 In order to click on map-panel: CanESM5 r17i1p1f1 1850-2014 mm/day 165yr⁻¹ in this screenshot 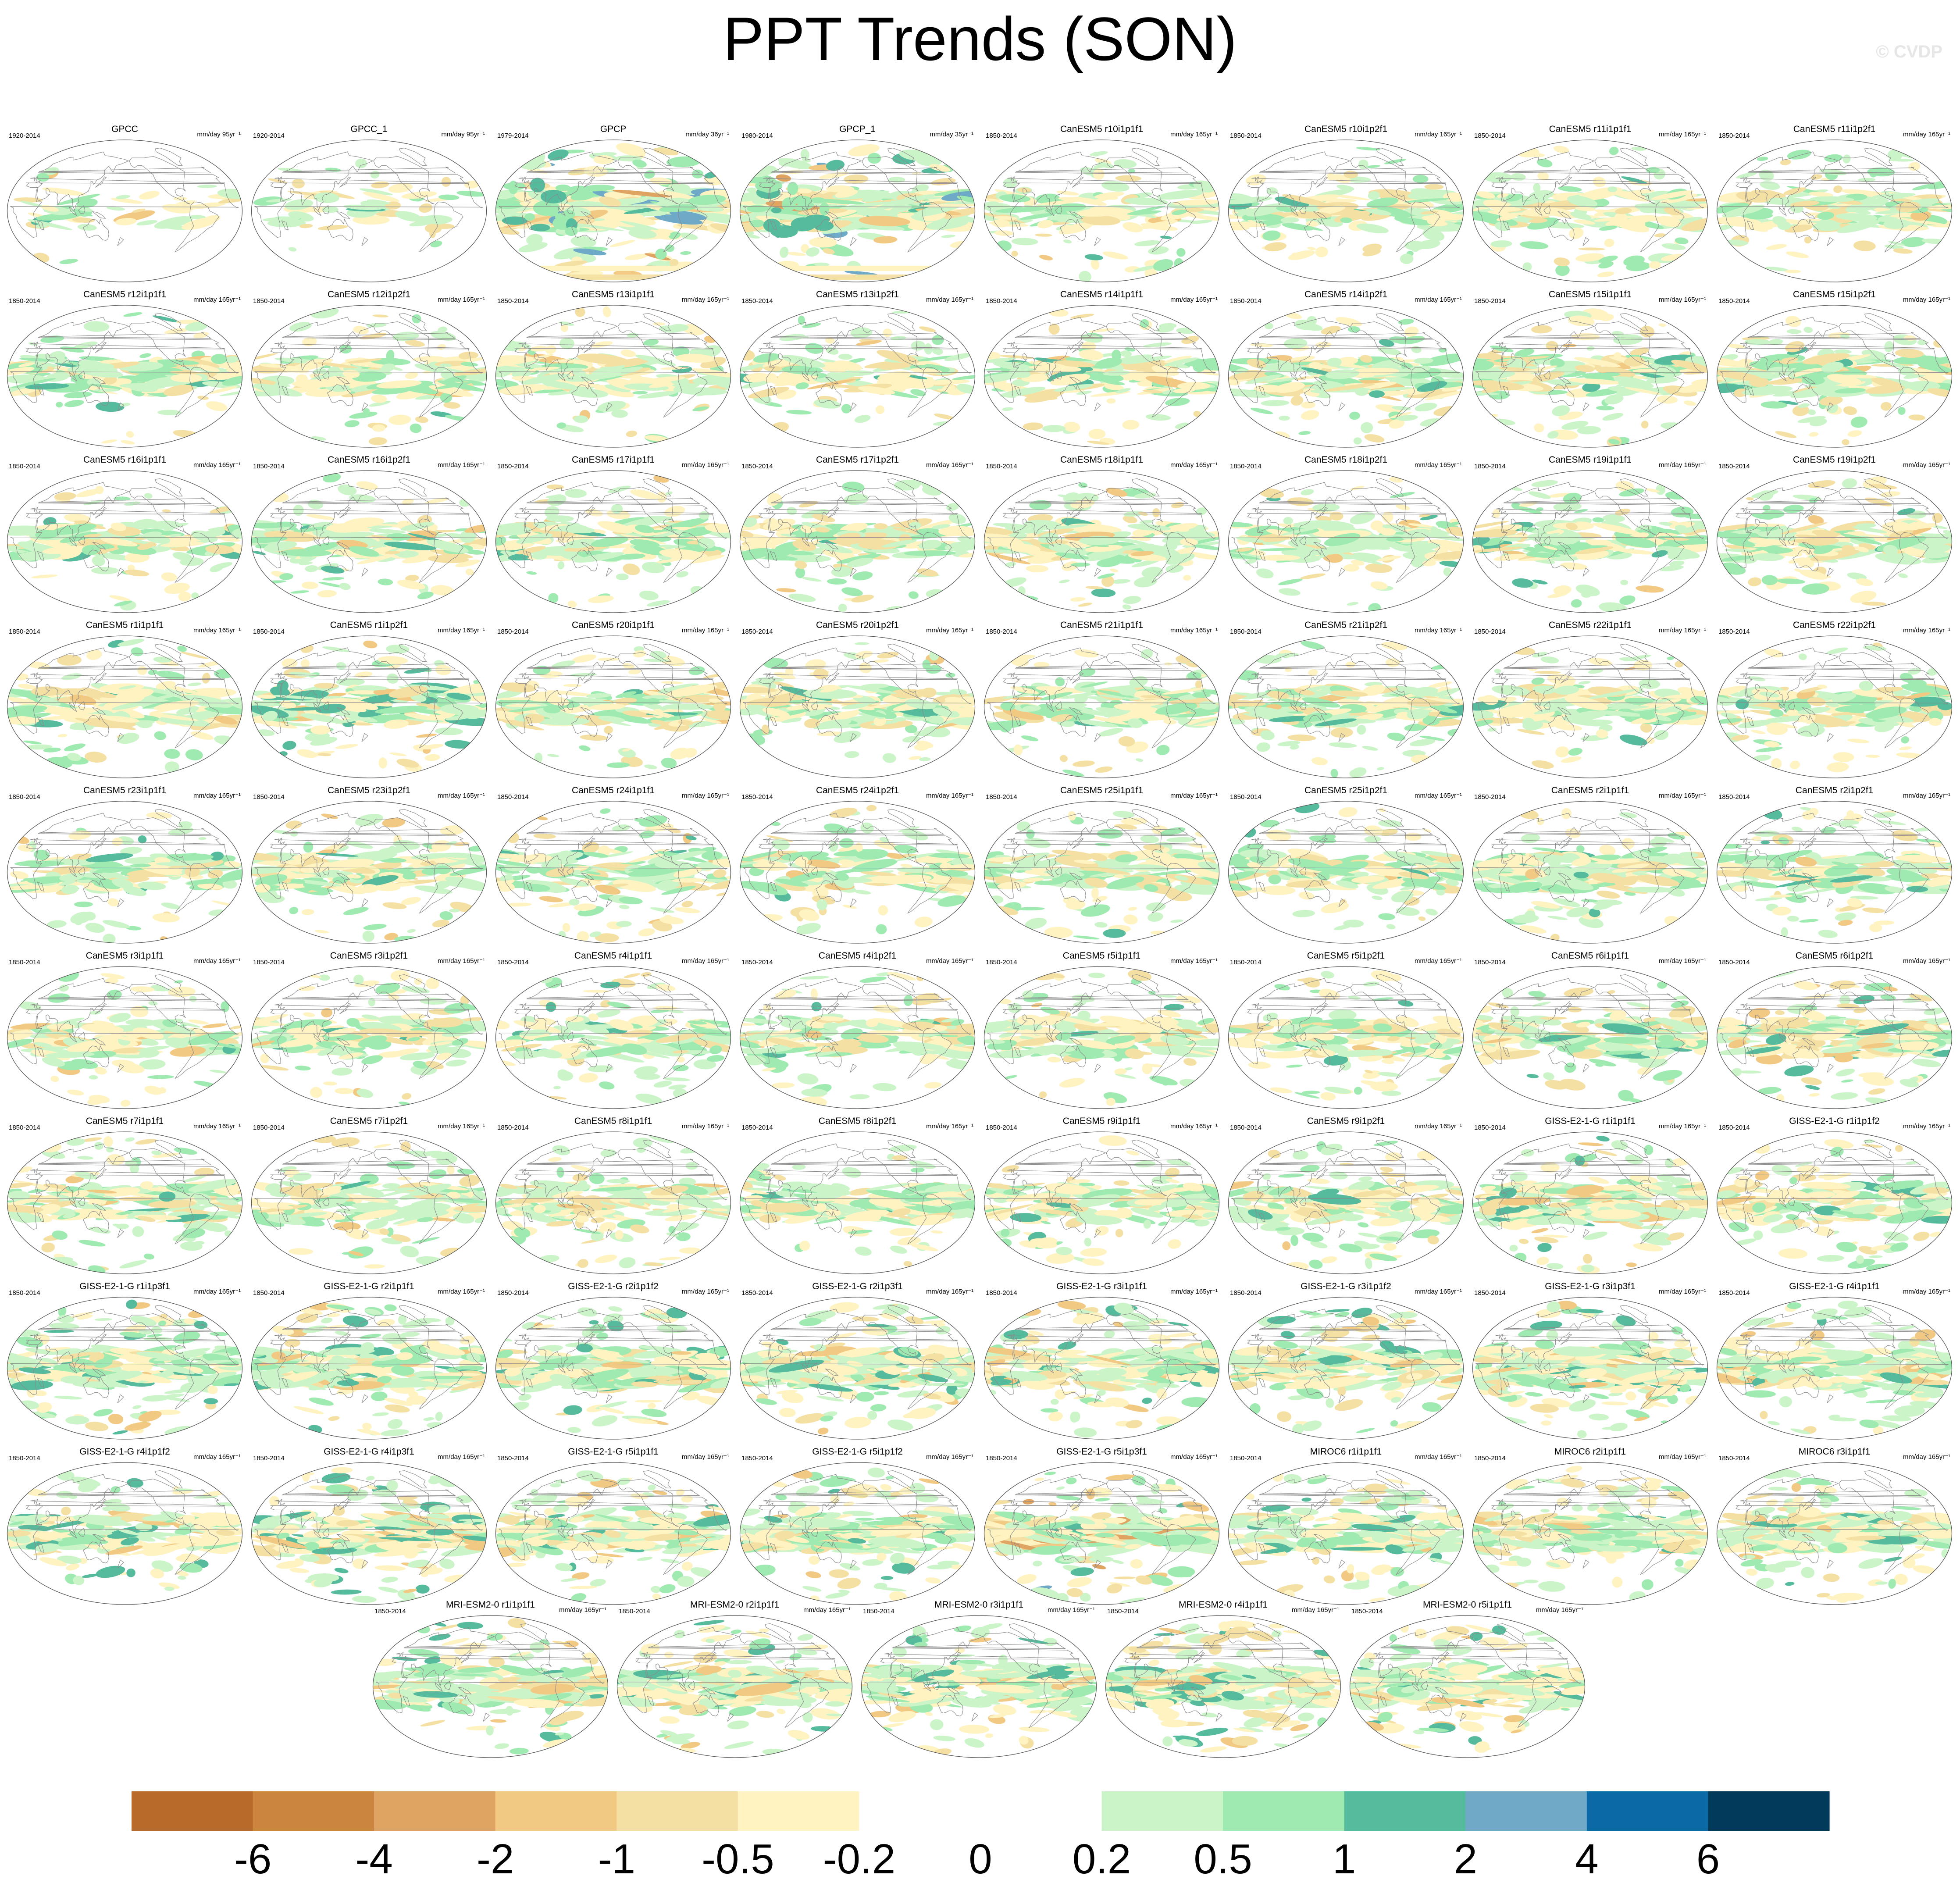, I will do `click(614, 536)`.